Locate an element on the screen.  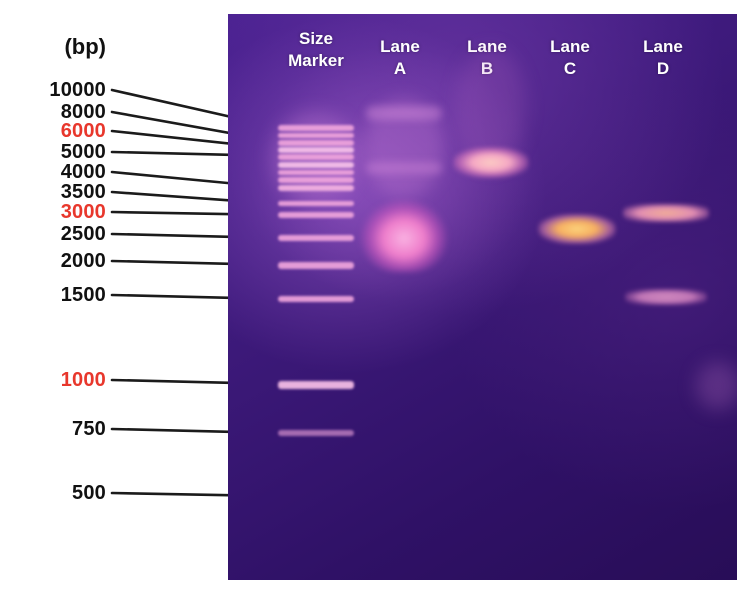
marker-label-2000: 2000 is located at coordinates (83, 261).